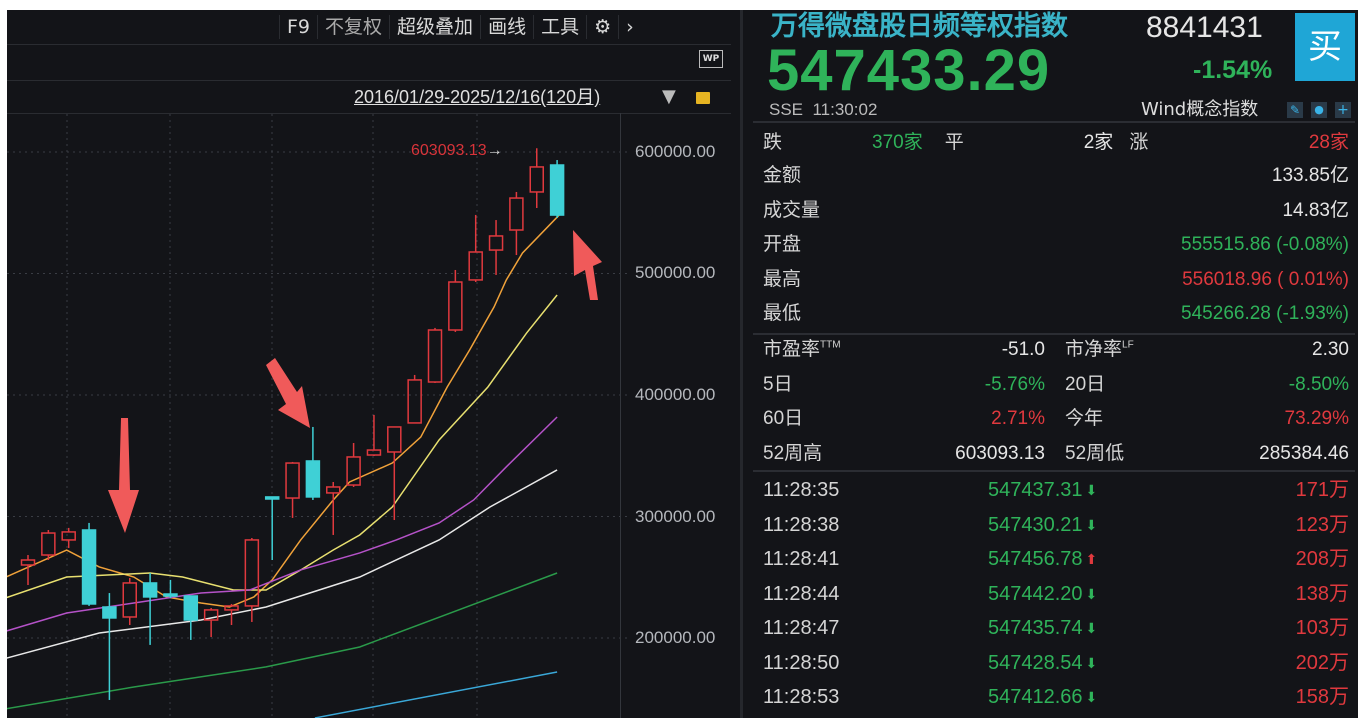 This screenshot has width=1366, height=728. Describe the element at coordinates (353, 27) in the screenshot. I see `toolbar-no-adjust: 不复权` at that location.